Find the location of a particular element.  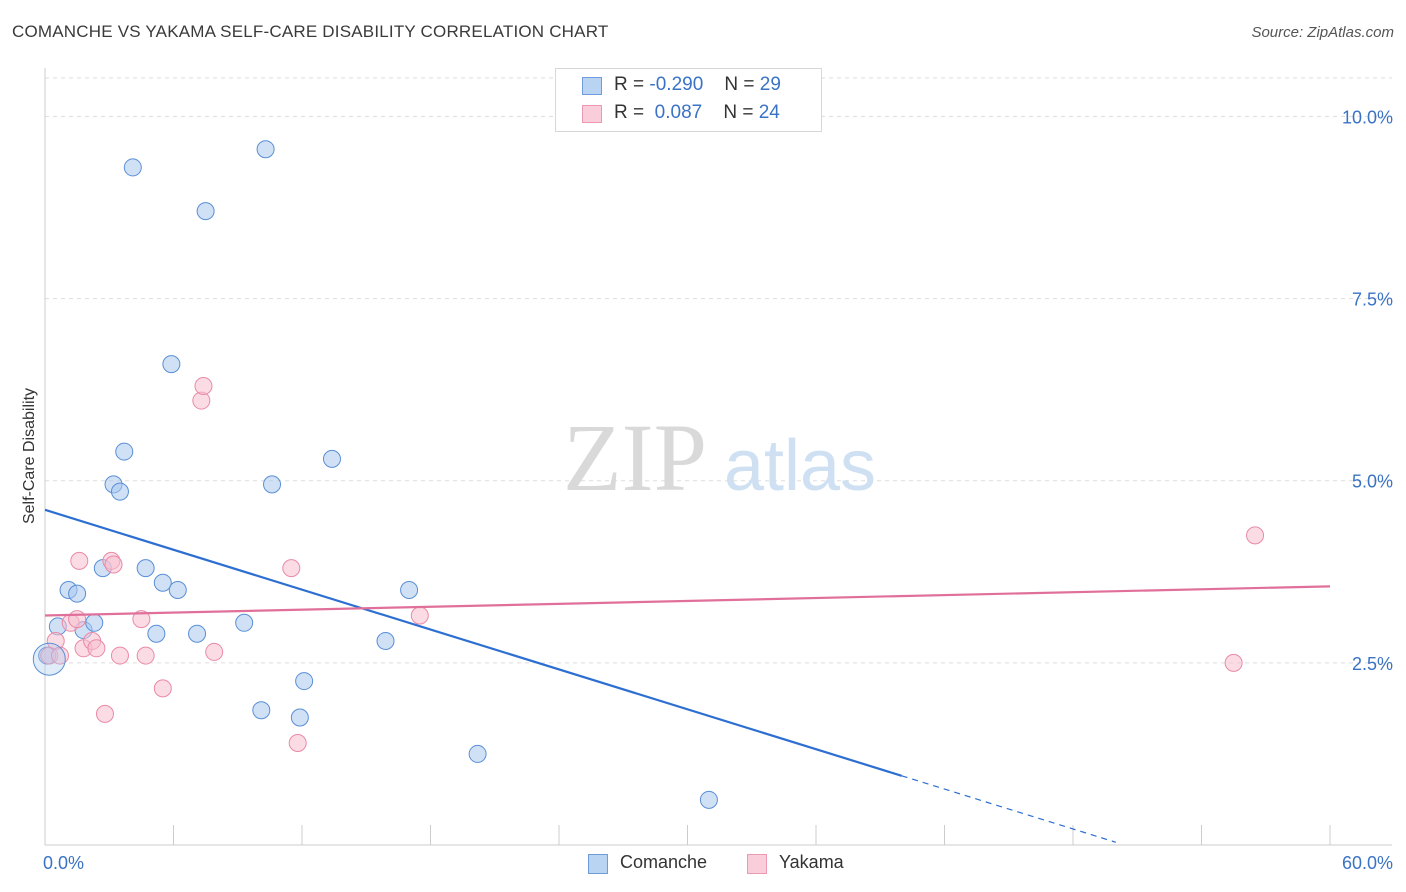

bottom-legend-swatch-yakama is located at coordinates (757, 864).